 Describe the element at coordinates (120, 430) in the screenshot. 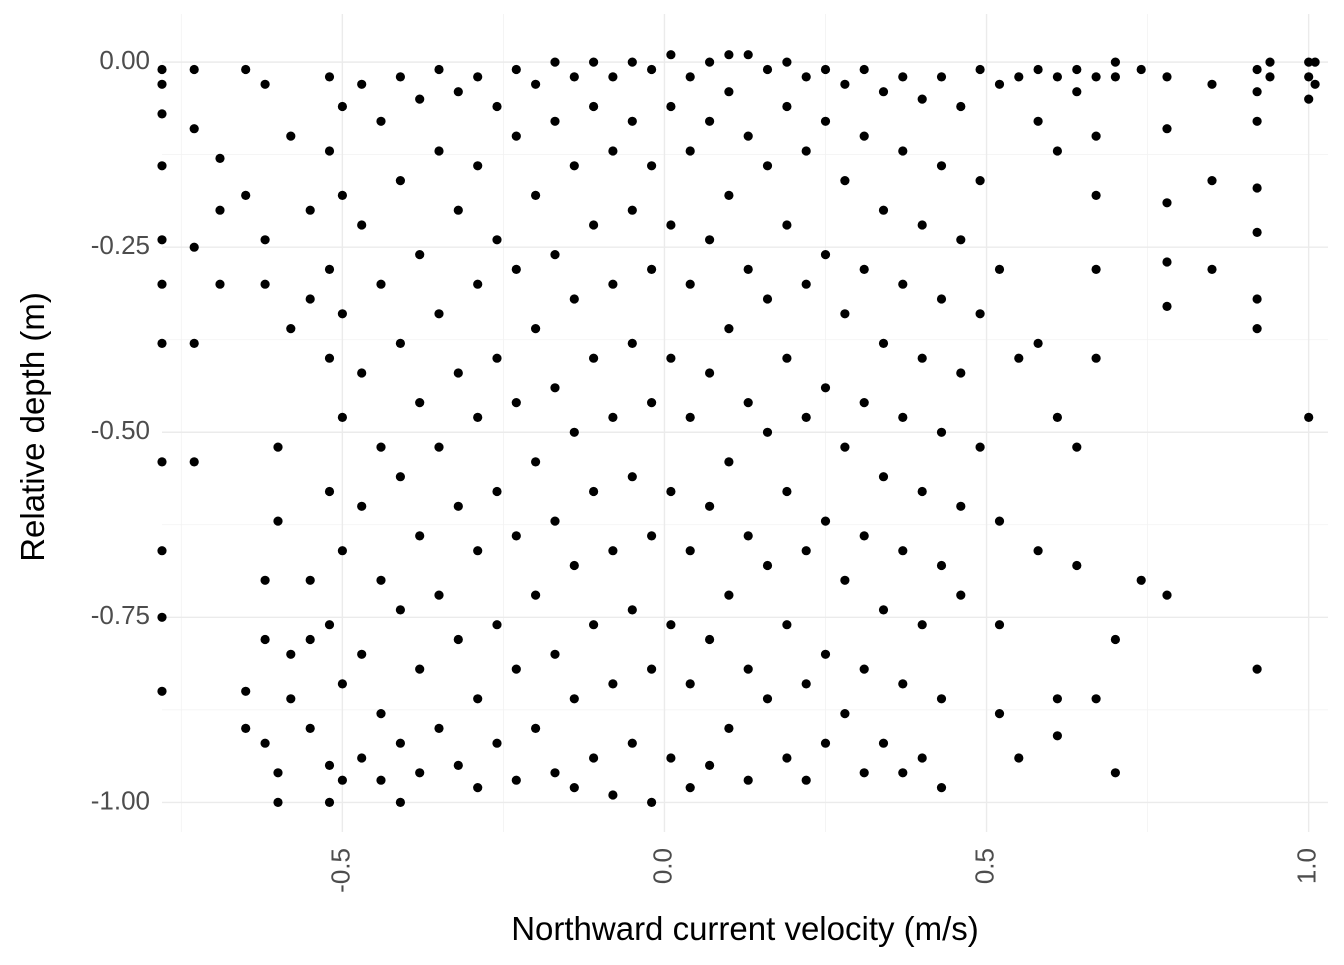

I see `y-axis-ticks: 0.00 -0.25 -0.50 -0.75 -1.00` at that location.